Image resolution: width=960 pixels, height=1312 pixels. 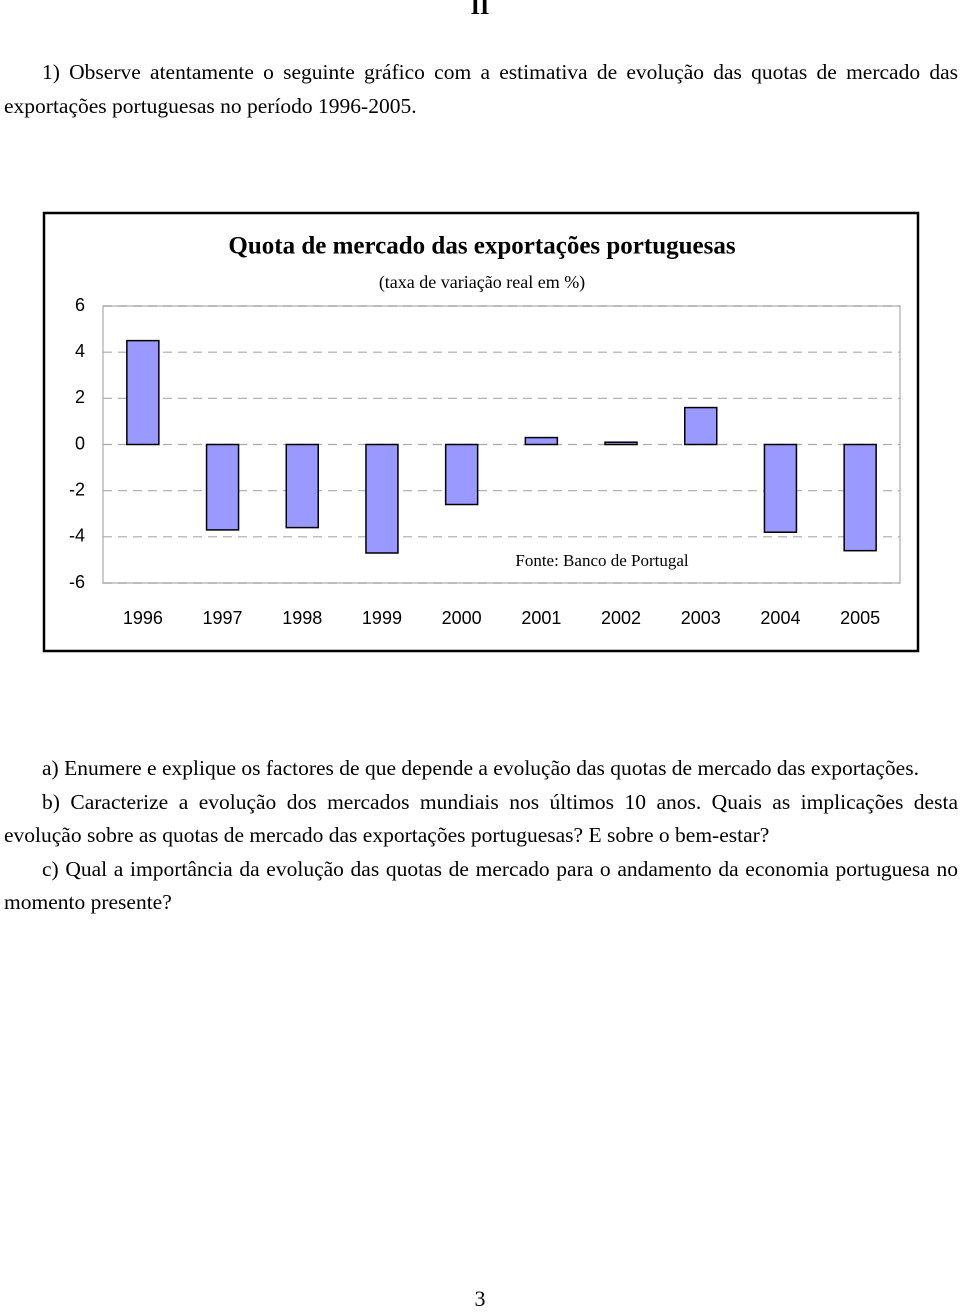 I want to click on x-tick-label: 2000, so click(x=462, y=618).